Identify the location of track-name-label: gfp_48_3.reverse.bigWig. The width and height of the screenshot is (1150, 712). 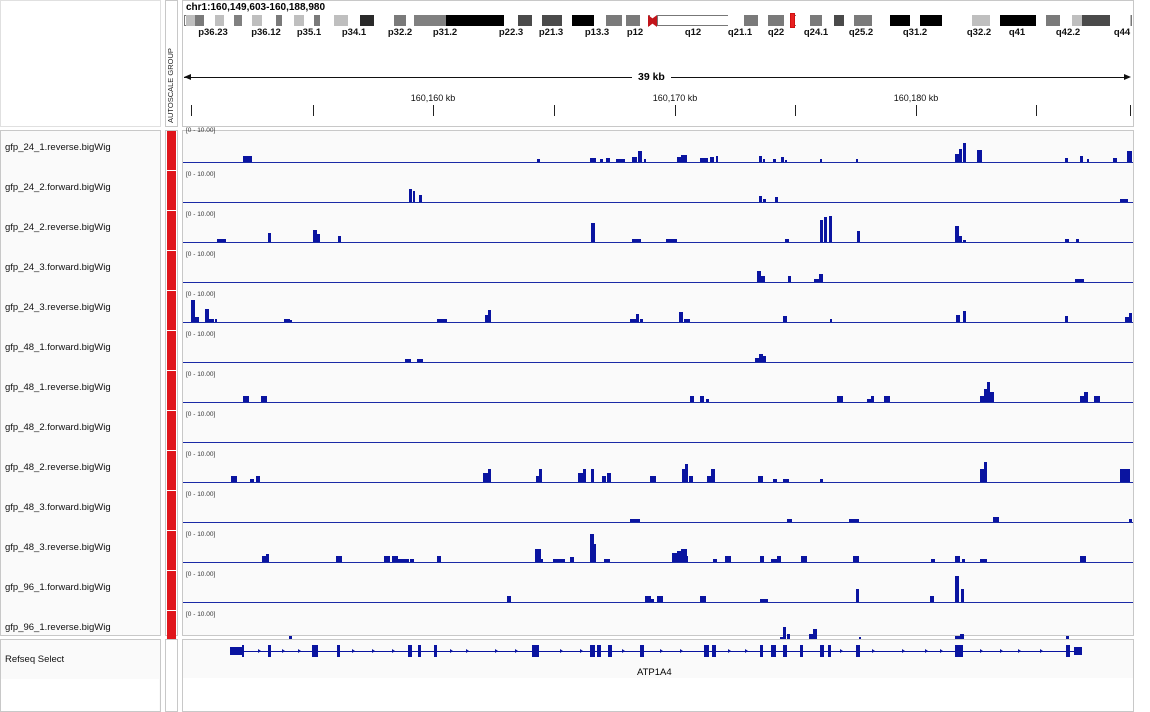
(58, 547).